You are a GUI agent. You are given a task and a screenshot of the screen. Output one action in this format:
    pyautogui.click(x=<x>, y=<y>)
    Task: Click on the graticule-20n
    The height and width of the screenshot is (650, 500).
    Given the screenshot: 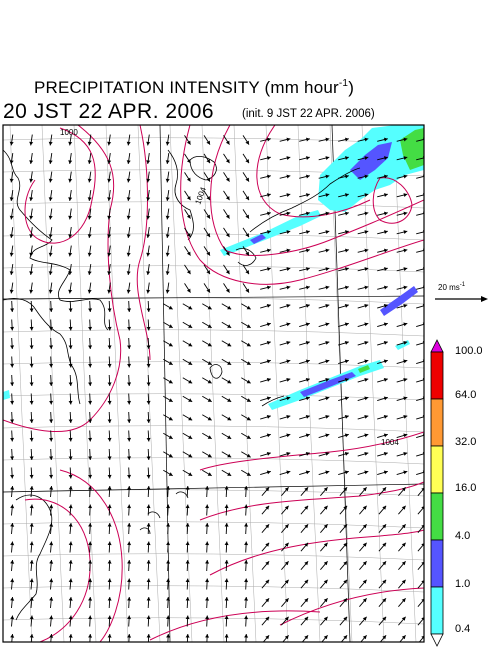 What is the action you would take?
    pyautogui.click(x=213, y=488)
    